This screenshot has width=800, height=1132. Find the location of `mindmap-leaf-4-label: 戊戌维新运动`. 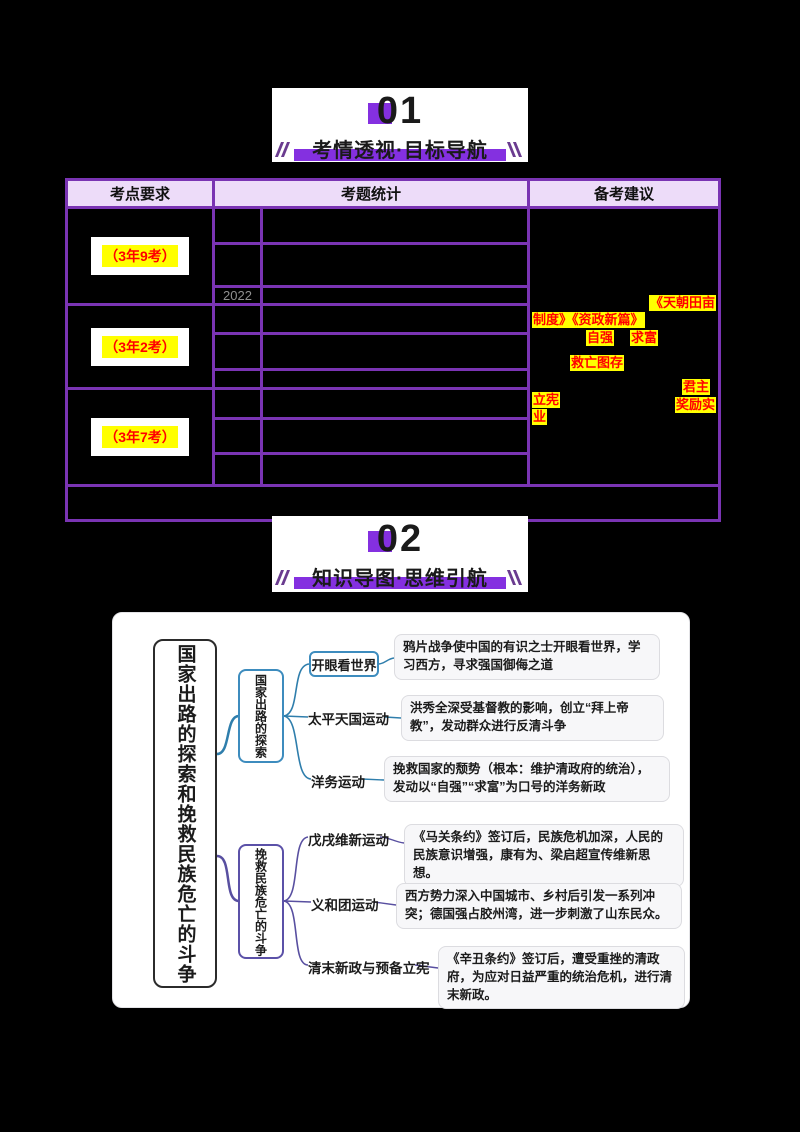

mindmap-leaf-4-label: 戊戌维新运动 is located at coordinates (348, 840).